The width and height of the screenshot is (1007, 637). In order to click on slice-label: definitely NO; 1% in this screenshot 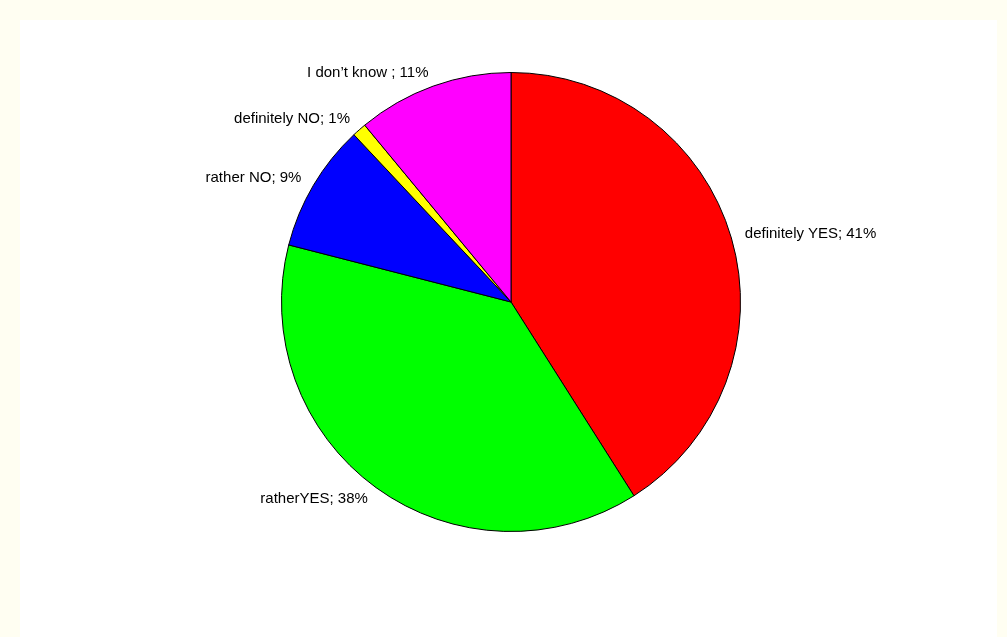, I will do `click(292, 118)`.